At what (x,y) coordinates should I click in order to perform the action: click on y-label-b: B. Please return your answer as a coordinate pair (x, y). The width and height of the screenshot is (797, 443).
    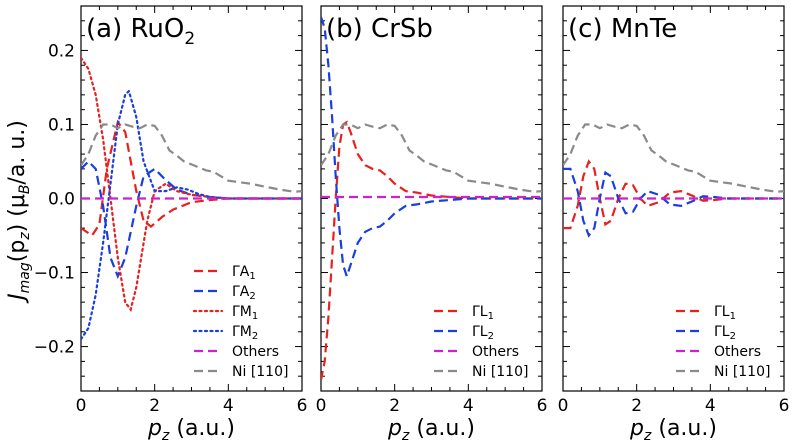
    Looking at the image, I should click on (25, 190).